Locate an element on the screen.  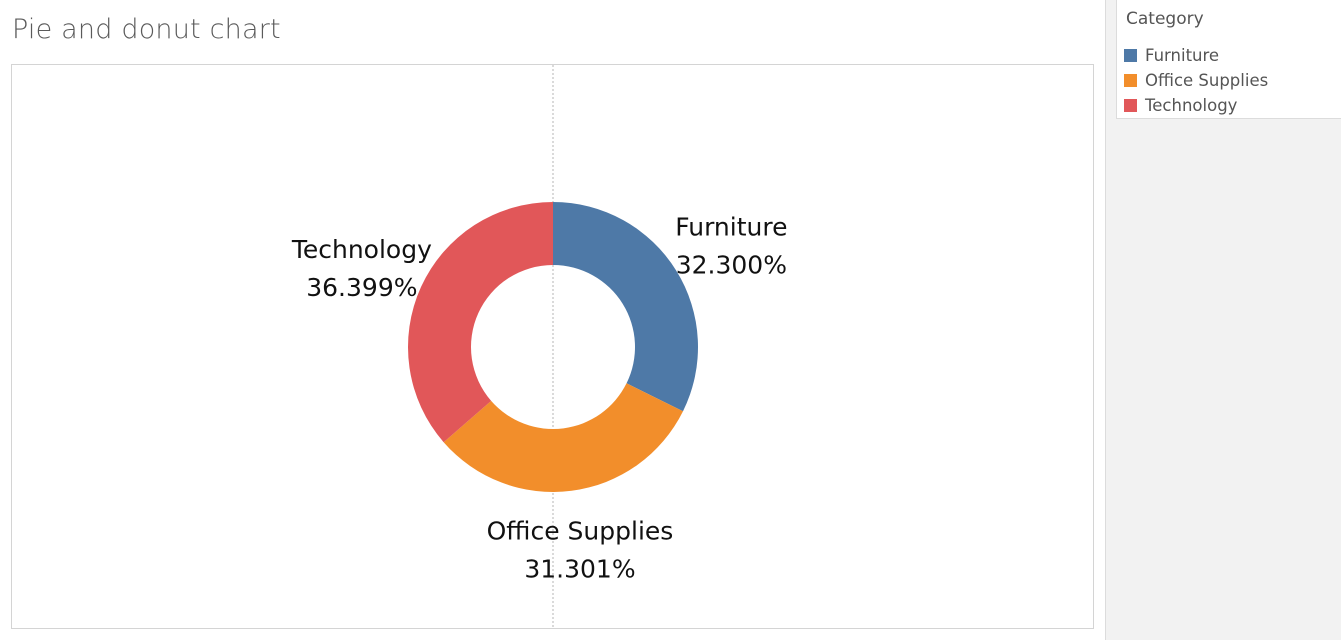
donut-slice-furniture is located at coordinates (626, 307).